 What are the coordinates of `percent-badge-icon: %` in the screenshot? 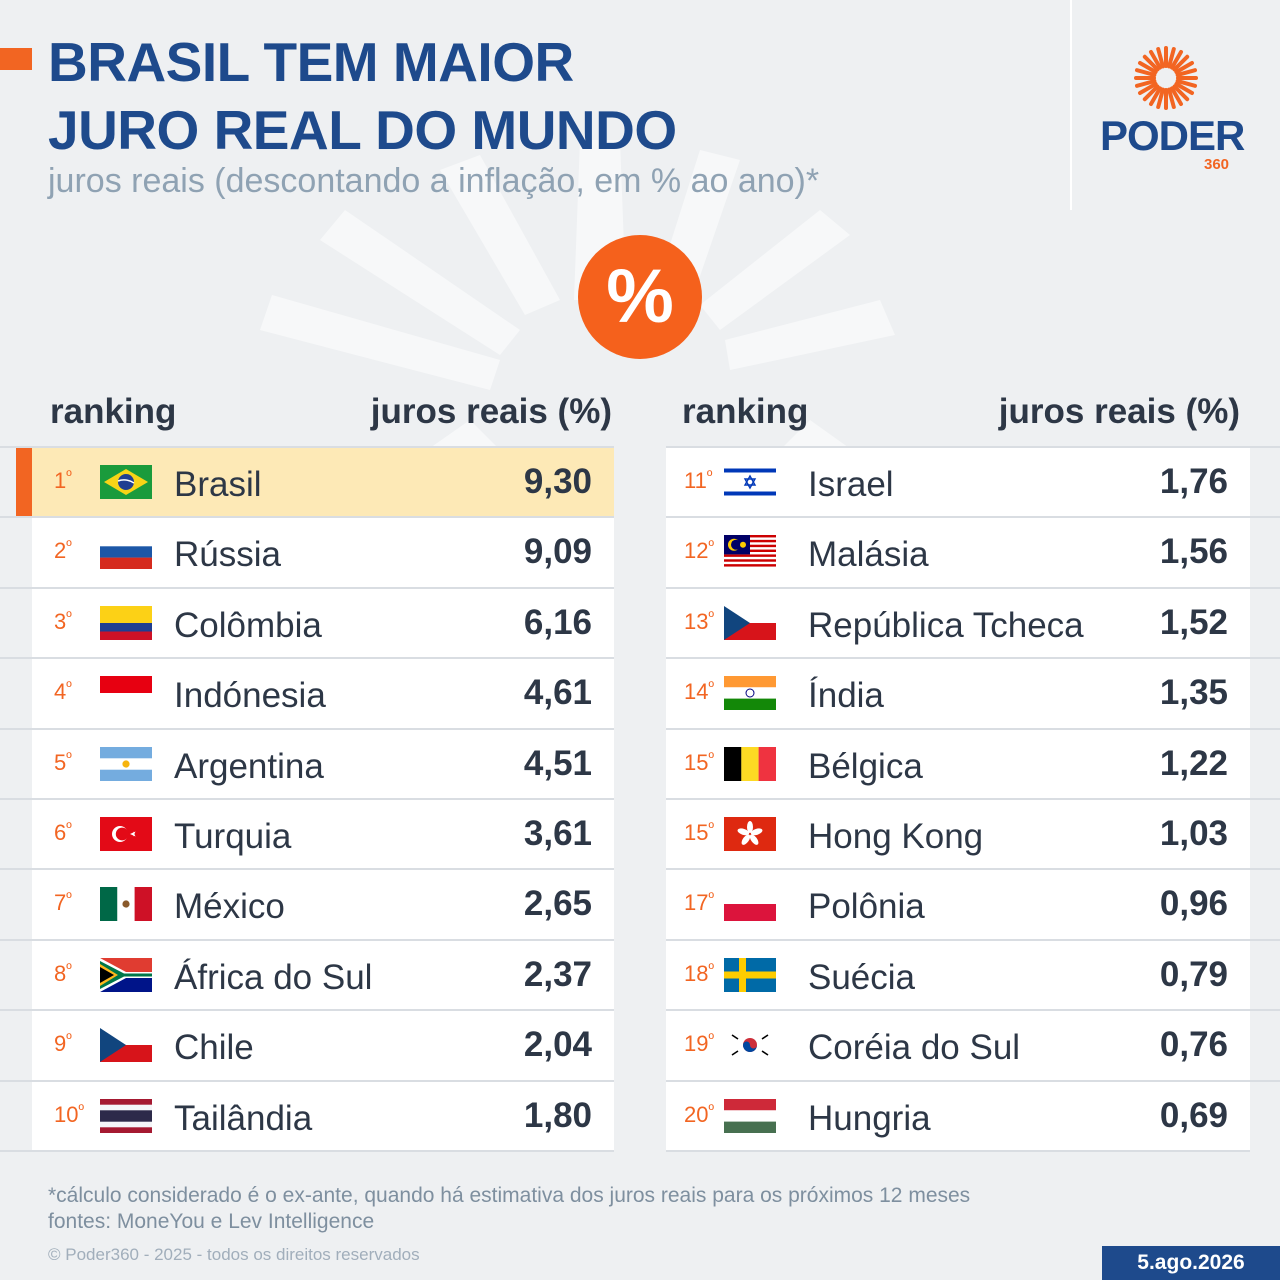 It's located at (640, 297).